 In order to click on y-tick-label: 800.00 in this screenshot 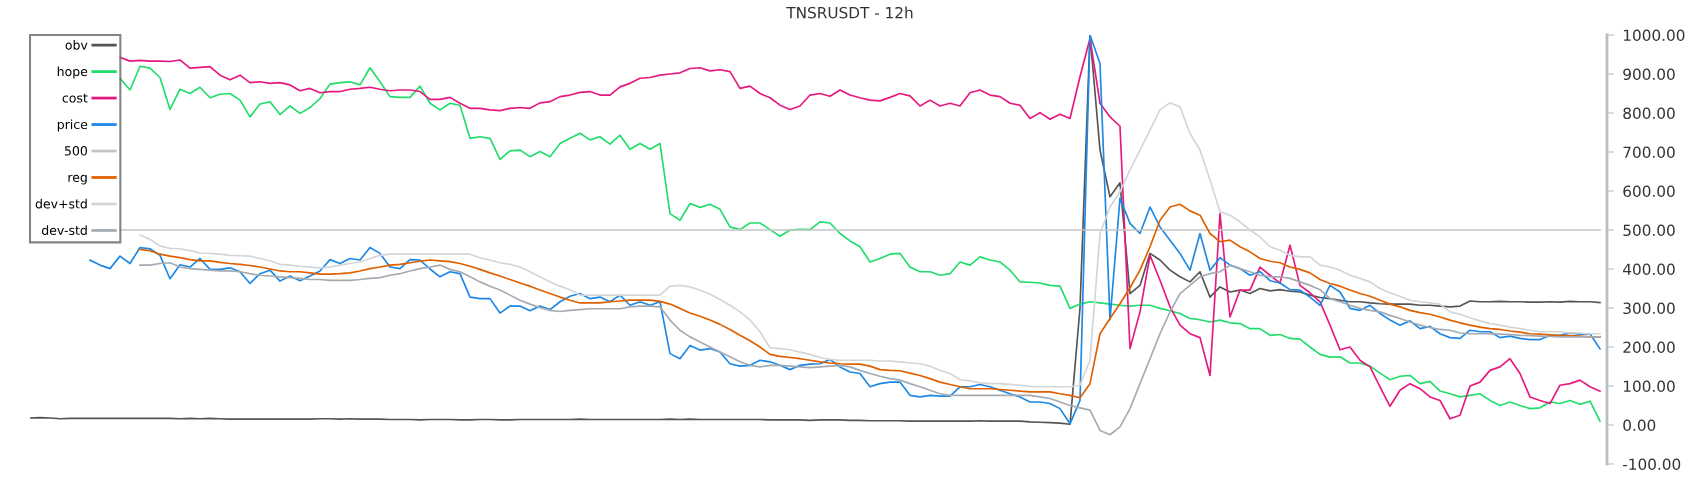, I will do `click(1649, 113)`.